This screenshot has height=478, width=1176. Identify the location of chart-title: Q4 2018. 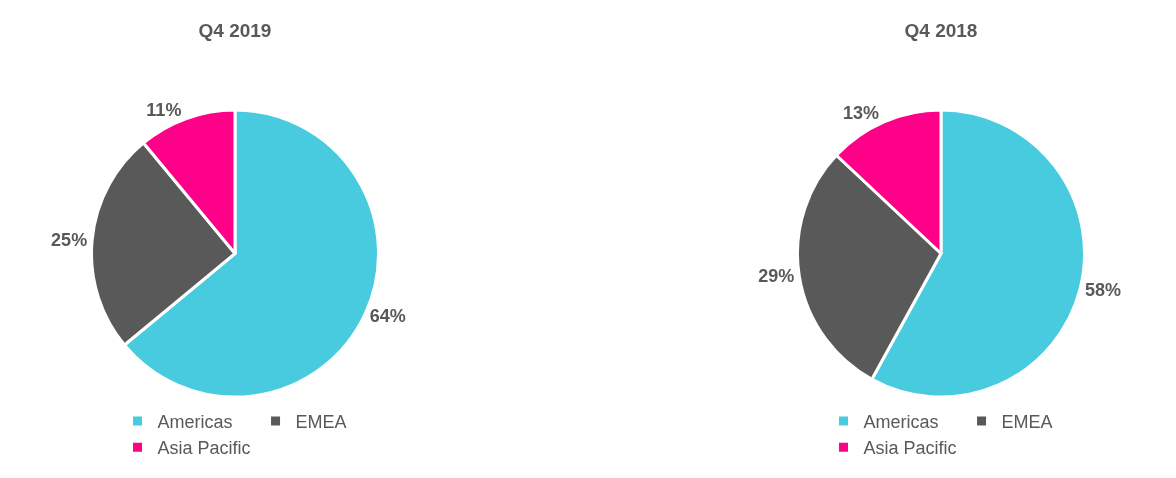
(941, 31).